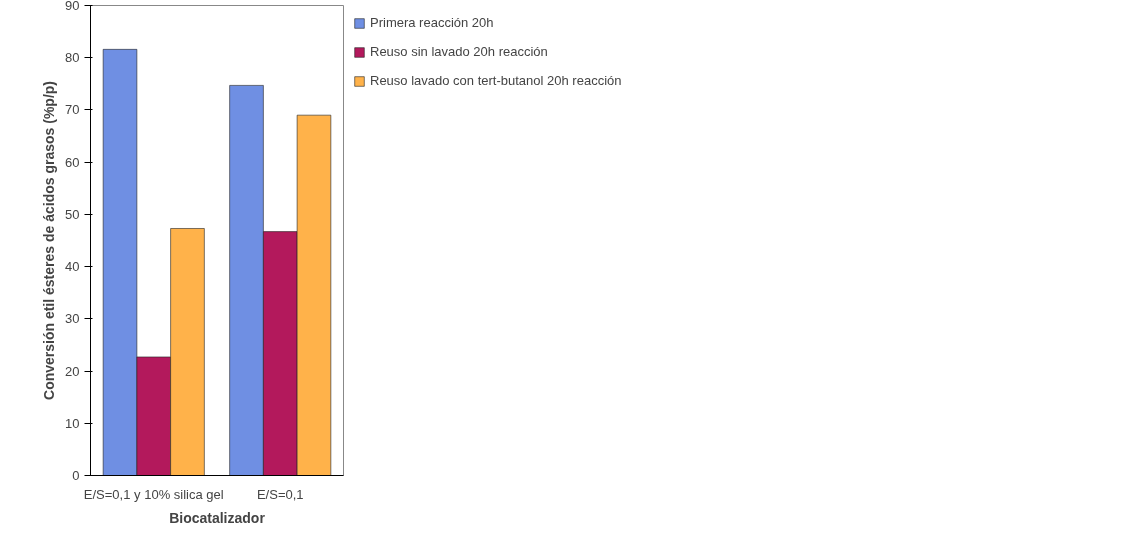  What do you see at coordinates (153, 494) in the screenshot?
I see `x-tick-label: E/S=0,1 y 10% silica gel` at bounding box center [153, 494].